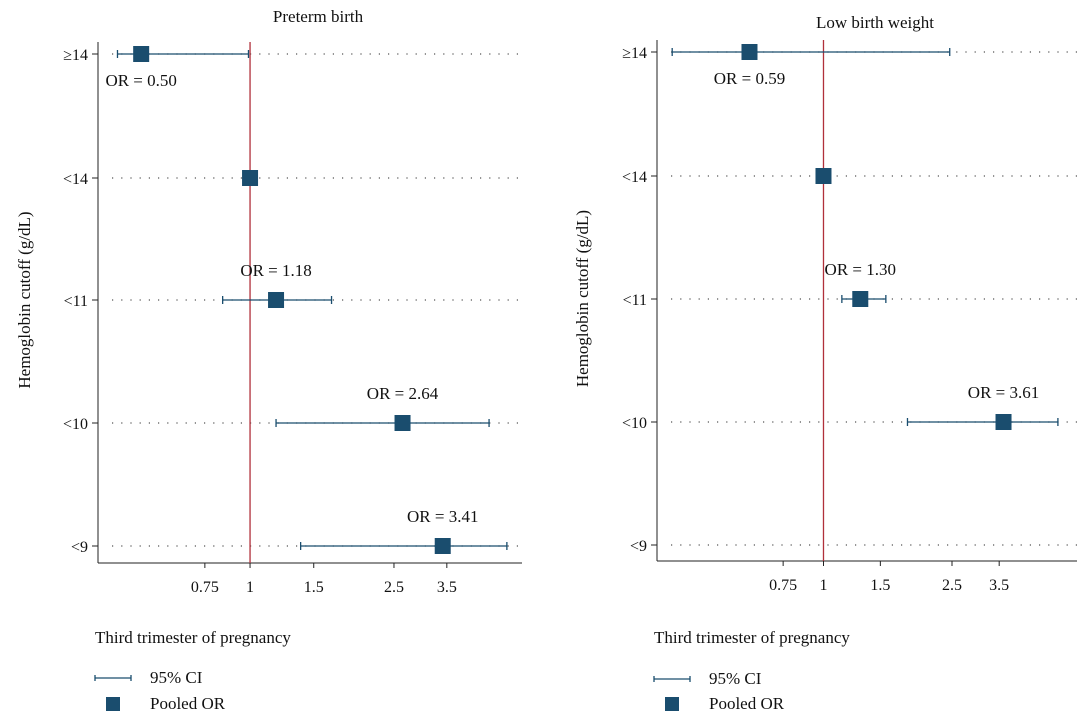 Image resolution: width=1077 pixels, height=719 pixels. I want to click on data-label: OR = 0.50, so click(140, 80).